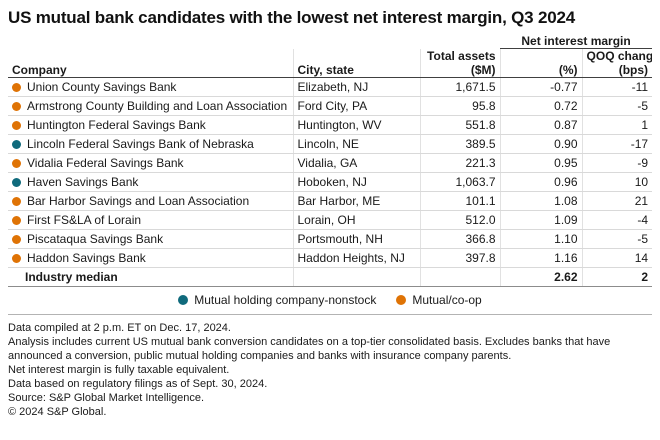 The width and height of the screenshot is (660, 440). Describe the element at coordinates (617, 277) in the screenshot. I see `summary-qoq-value: 2` at that location.